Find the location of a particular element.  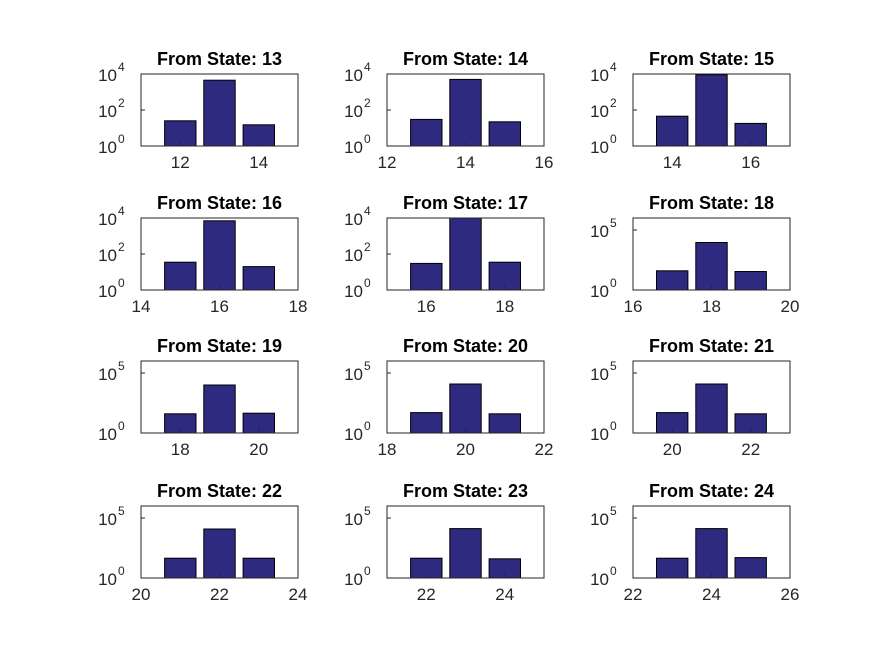

subplot-title: From State: 16 is located at coordinates (219, 203).